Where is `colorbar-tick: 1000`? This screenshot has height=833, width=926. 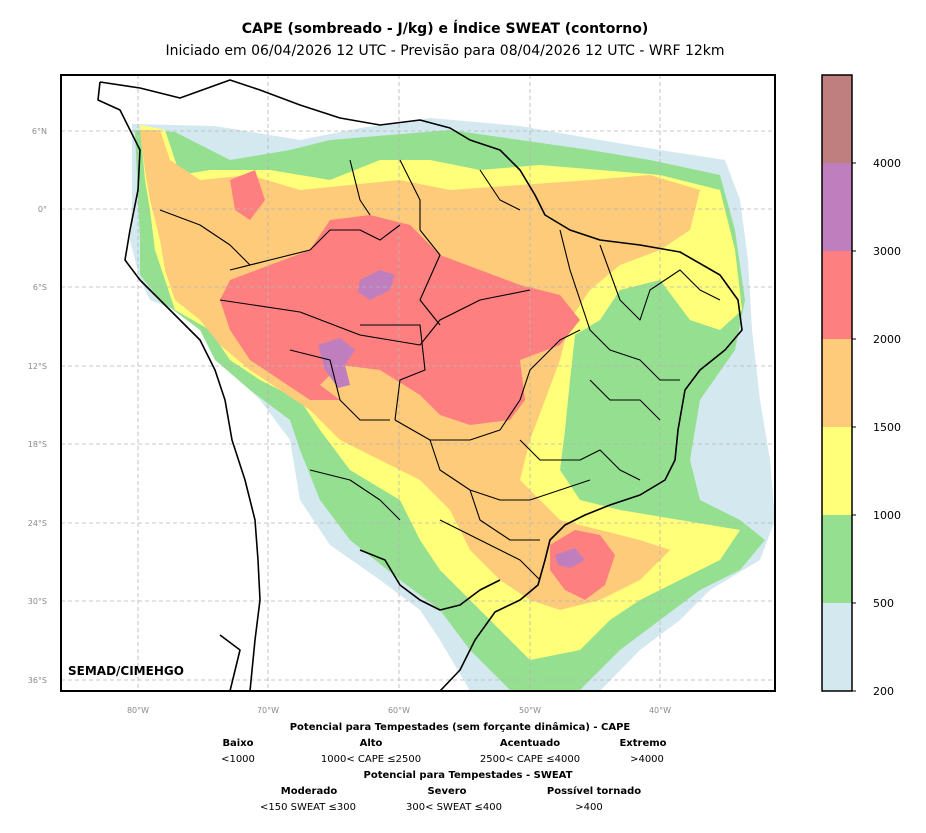
colorbar-tick: 1000 is located at coordinates (887, 515).